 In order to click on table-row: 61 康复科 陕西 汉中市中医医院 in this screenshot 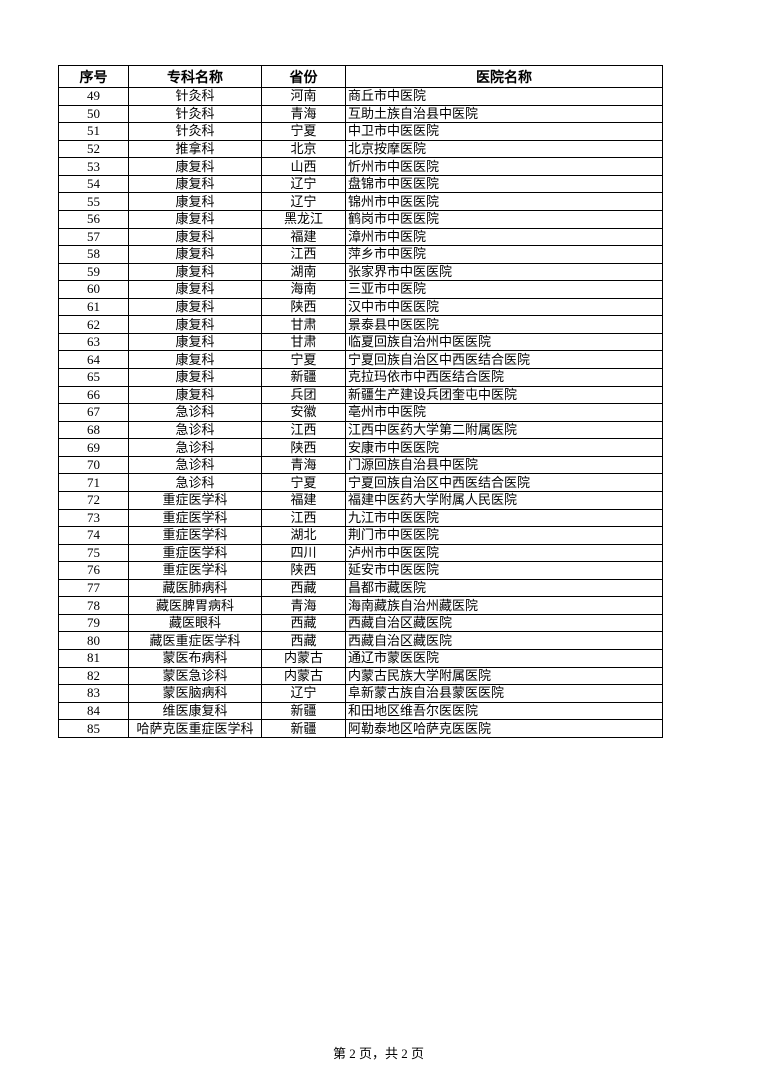, I will do `click(360, 307)`.